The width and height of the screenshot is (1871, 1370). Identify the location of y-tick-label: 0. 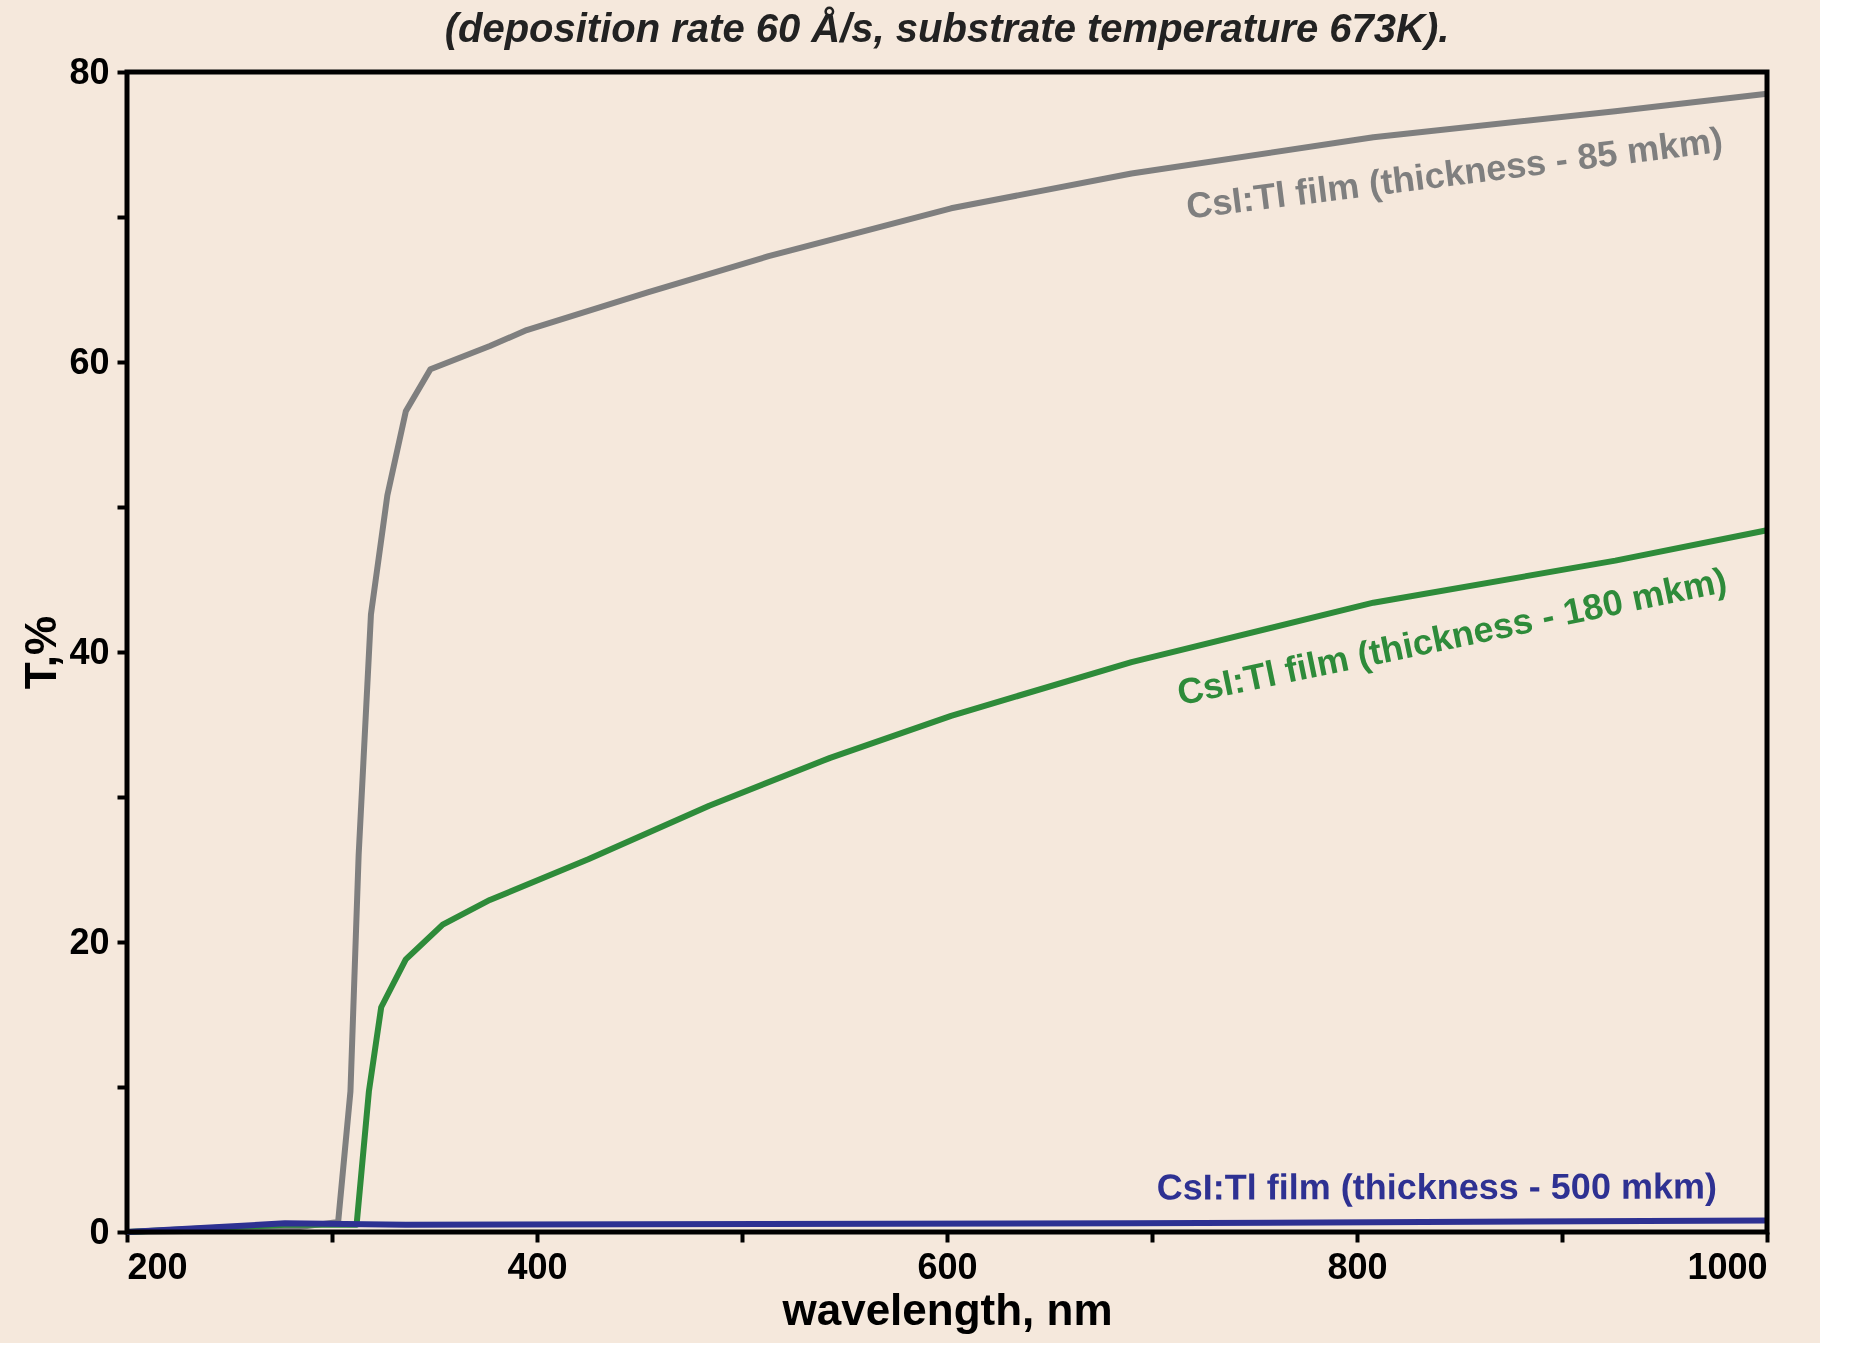
(99, 1231).